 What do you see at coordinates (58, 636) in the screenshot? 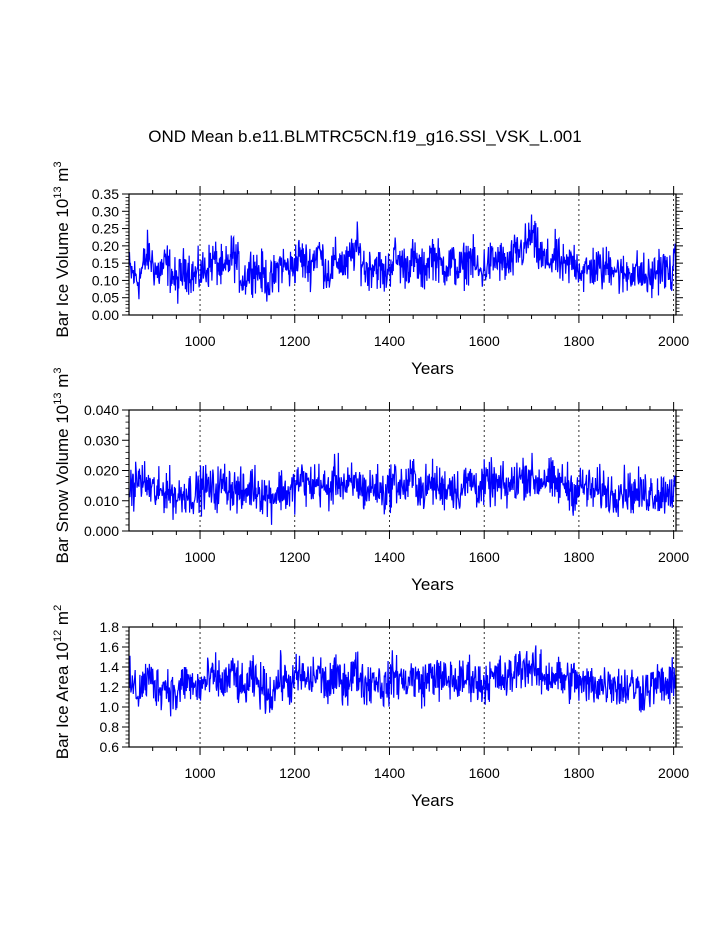
I see `y-axis-label-part: 12` at bounding box center [58, 636].